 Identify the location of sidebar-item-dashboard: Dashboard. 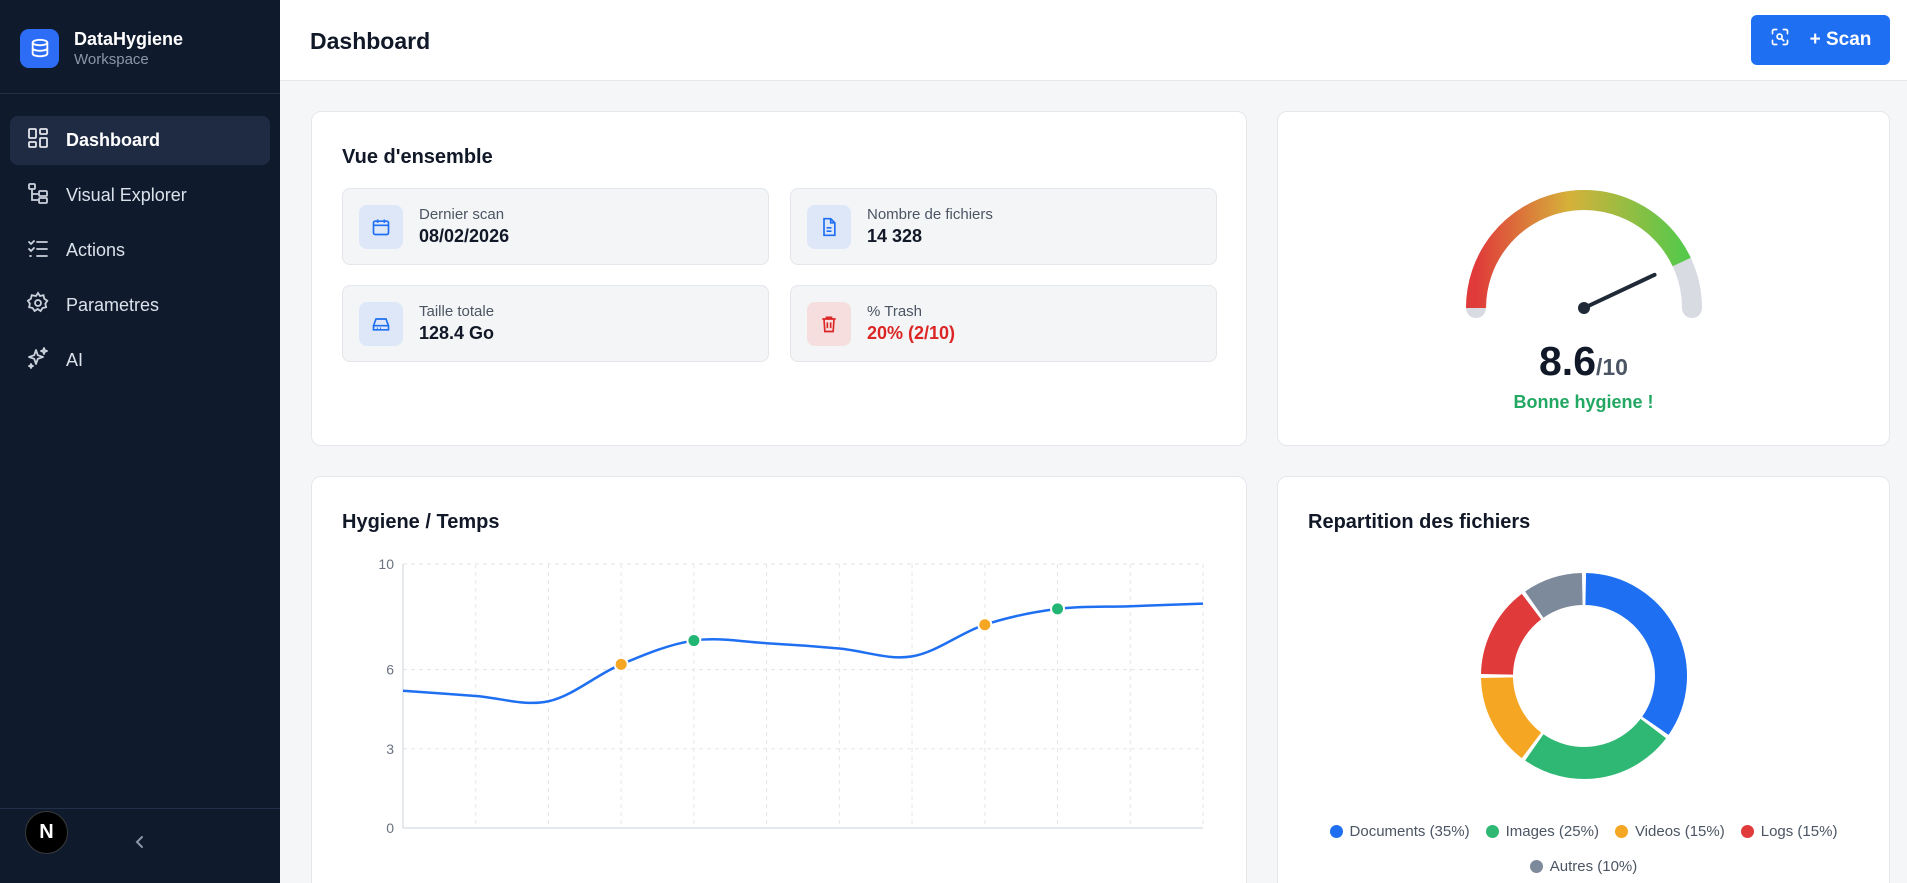
(140, 140).